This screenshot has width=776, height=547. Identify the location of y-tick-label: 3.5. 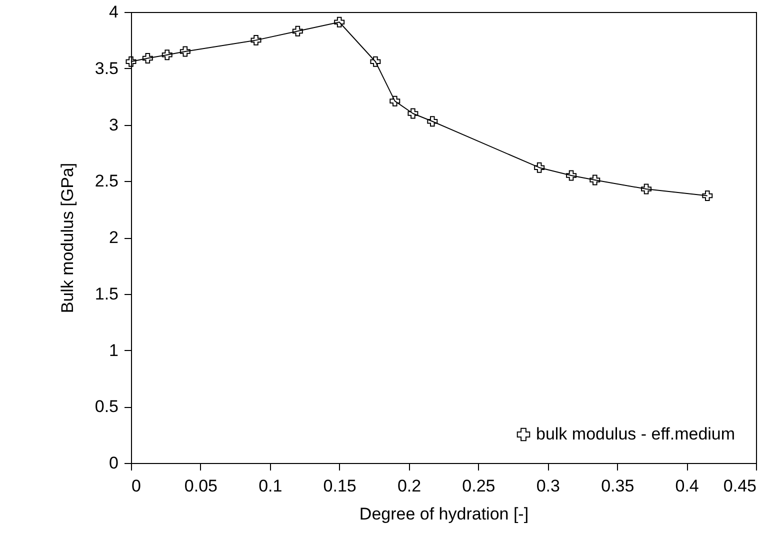
(106, 68).